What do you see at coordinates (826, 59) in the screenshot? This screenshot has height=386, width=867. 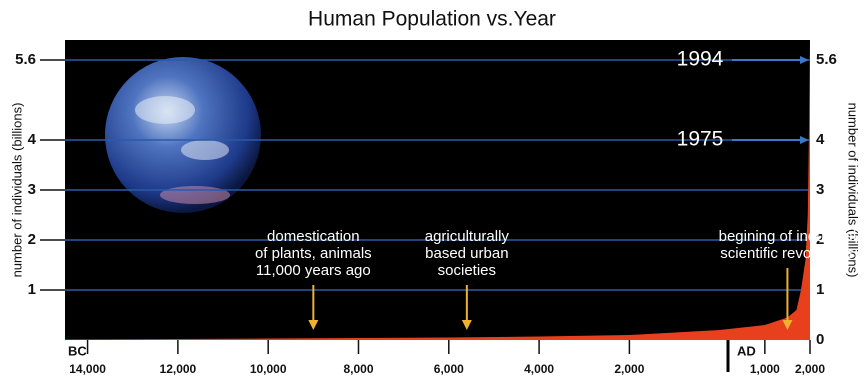 I see `y2-tick-label: 5.6` at bounding box center [826, 59].